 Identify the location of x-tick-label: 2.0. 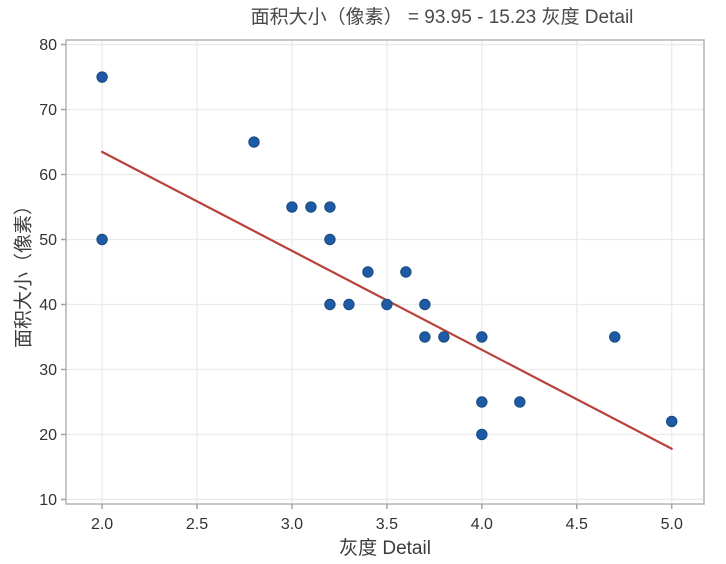
(102, 524).